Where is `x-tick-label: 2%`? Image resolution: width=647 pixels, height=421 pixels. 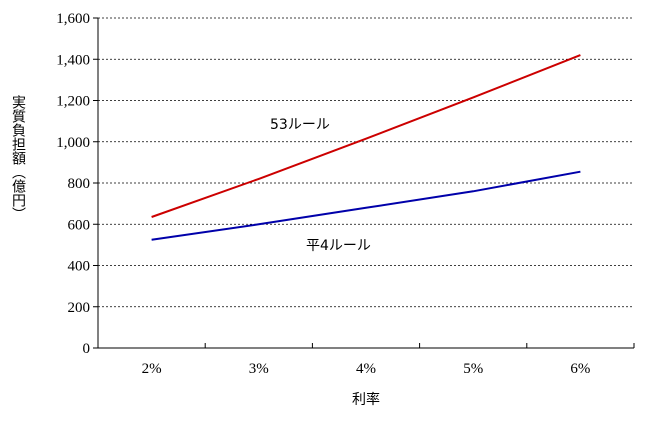
x-tick-label: 2% is located at coordinates (152, 369).